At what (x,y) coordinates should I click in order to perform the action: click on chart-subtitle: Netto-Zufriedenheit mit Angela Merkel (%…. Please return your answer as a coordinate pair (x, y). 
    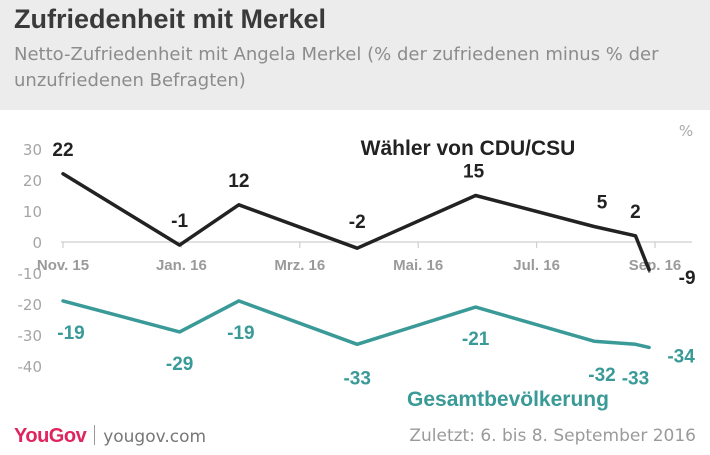
    Looking at the image, I should click on (336, 67).